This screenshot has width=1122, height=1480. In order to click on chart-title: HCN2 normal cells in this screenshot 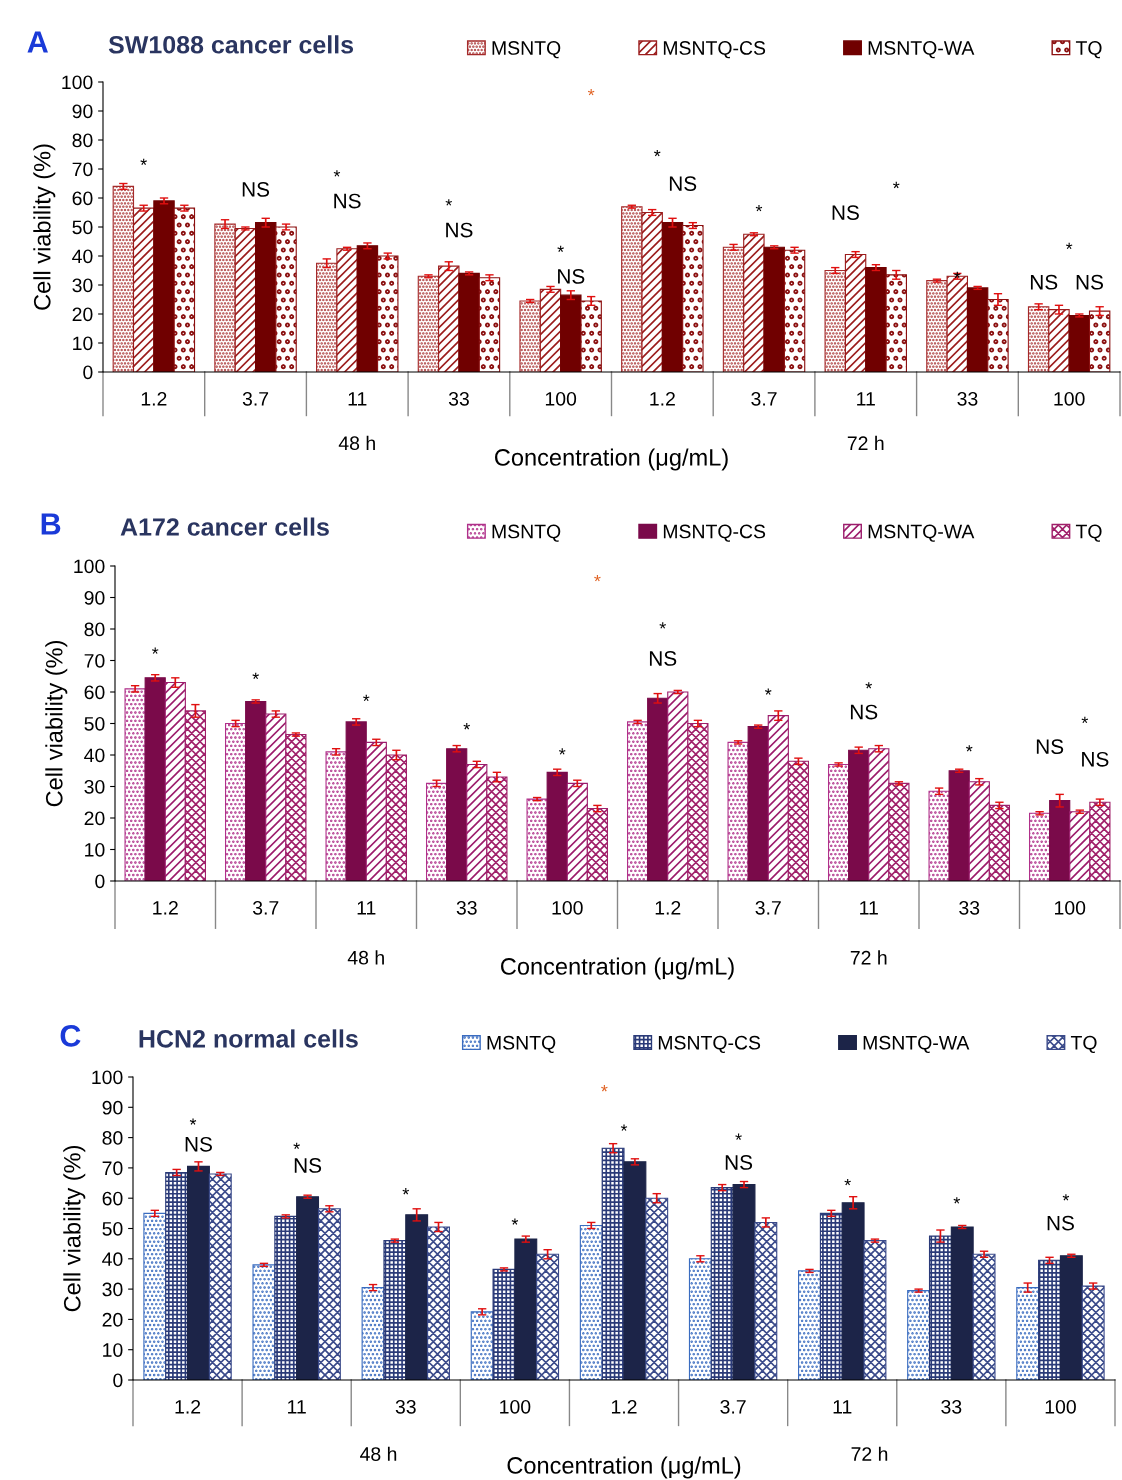, I will do `click(248, 1038)`.